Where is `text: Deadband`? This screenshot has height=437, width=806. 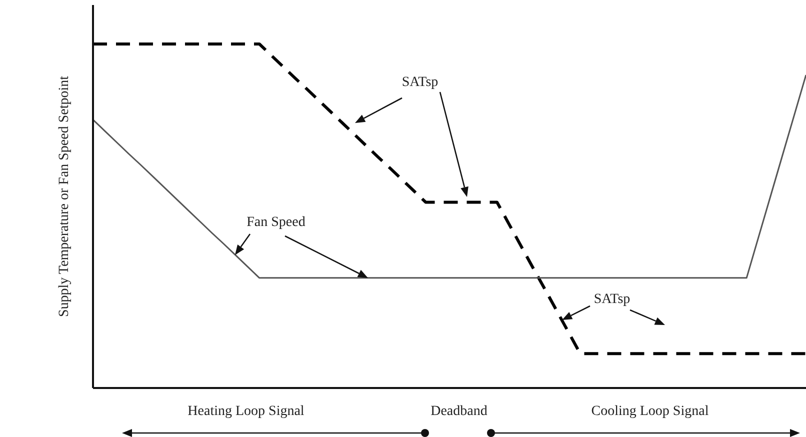 text: Deadband is located at coordinates (459, 411).